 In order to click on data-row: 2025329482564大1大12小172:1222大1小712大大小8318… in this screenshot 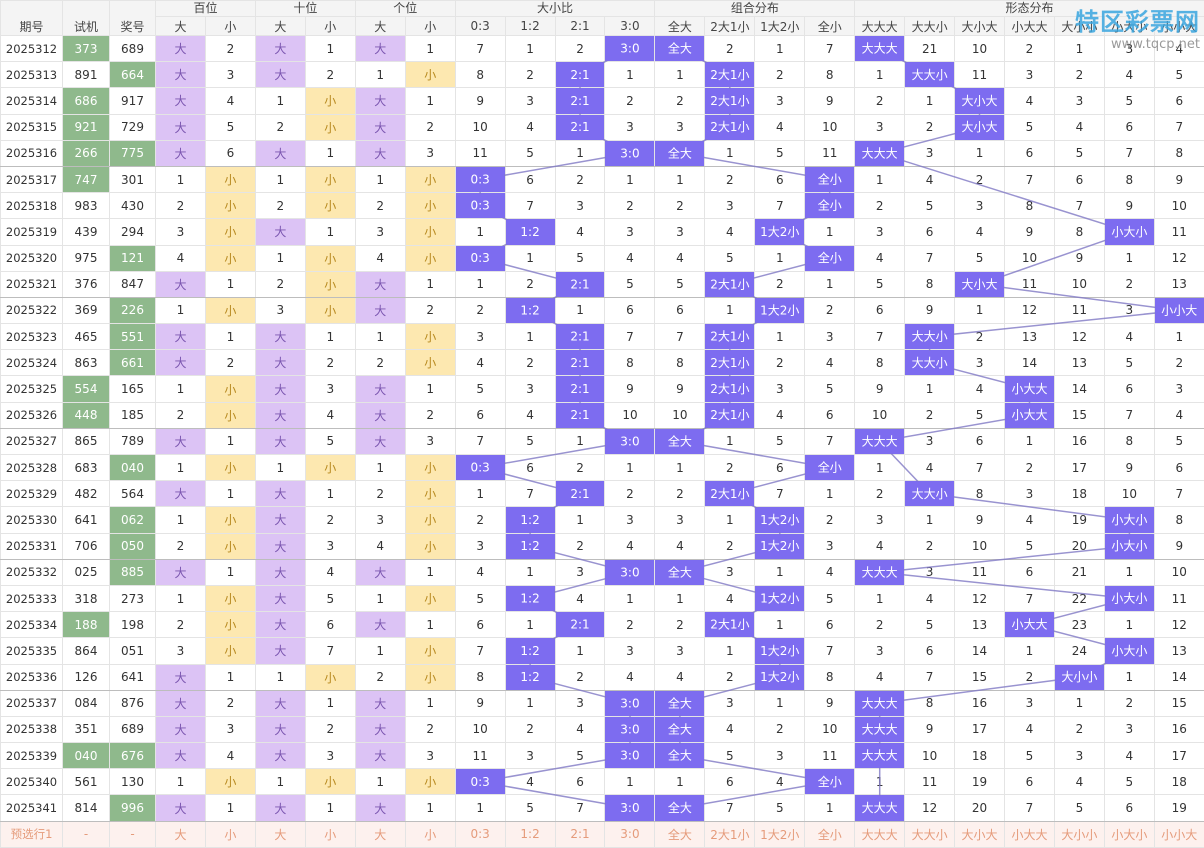, I will do `click(602, 494)`.